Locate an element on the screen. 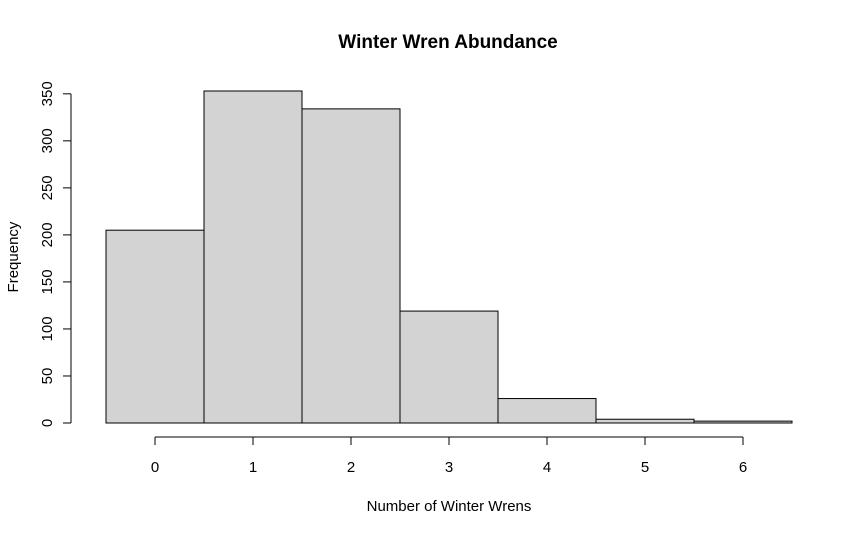 The height and width of the screenshot is (540, 860). y-tick-label-300: 300 is located at coordinates (47, 140).